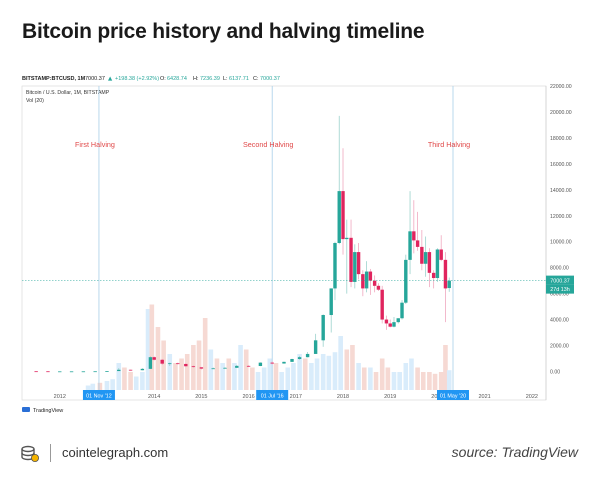 This screenshot has height=484, width=600. Describe the element at coordinates (560, 290) in the screenshot. I see `countdown-label: 27d 13h` at that location.